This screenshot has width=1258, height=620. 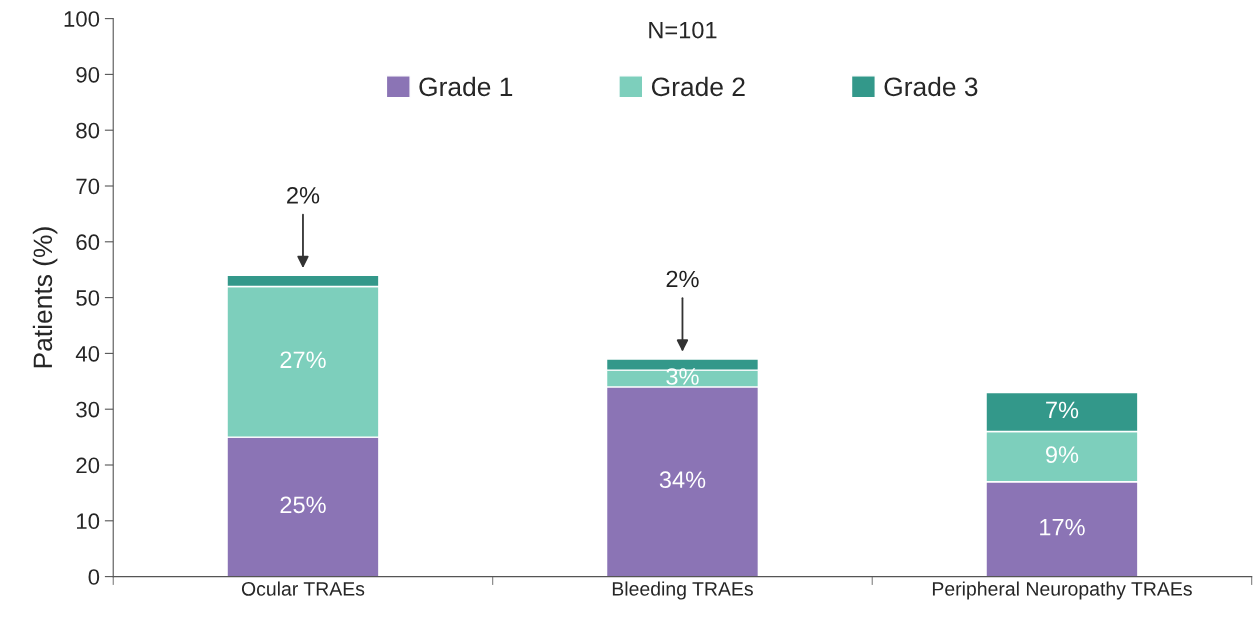 What do you see at coordinates (88, 242) in the screenshot?
I see `y-tick-label: 60` at bounding box center [88, 242].